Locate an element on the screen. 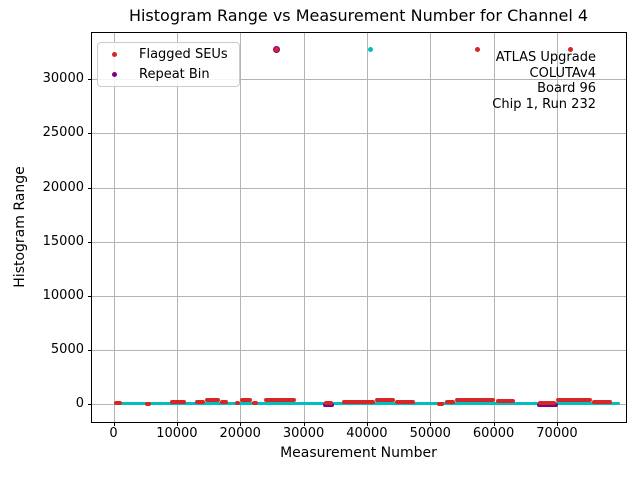 The image size is (640, 480). y-tick-label: 0 is located at coordinates (79, 403).